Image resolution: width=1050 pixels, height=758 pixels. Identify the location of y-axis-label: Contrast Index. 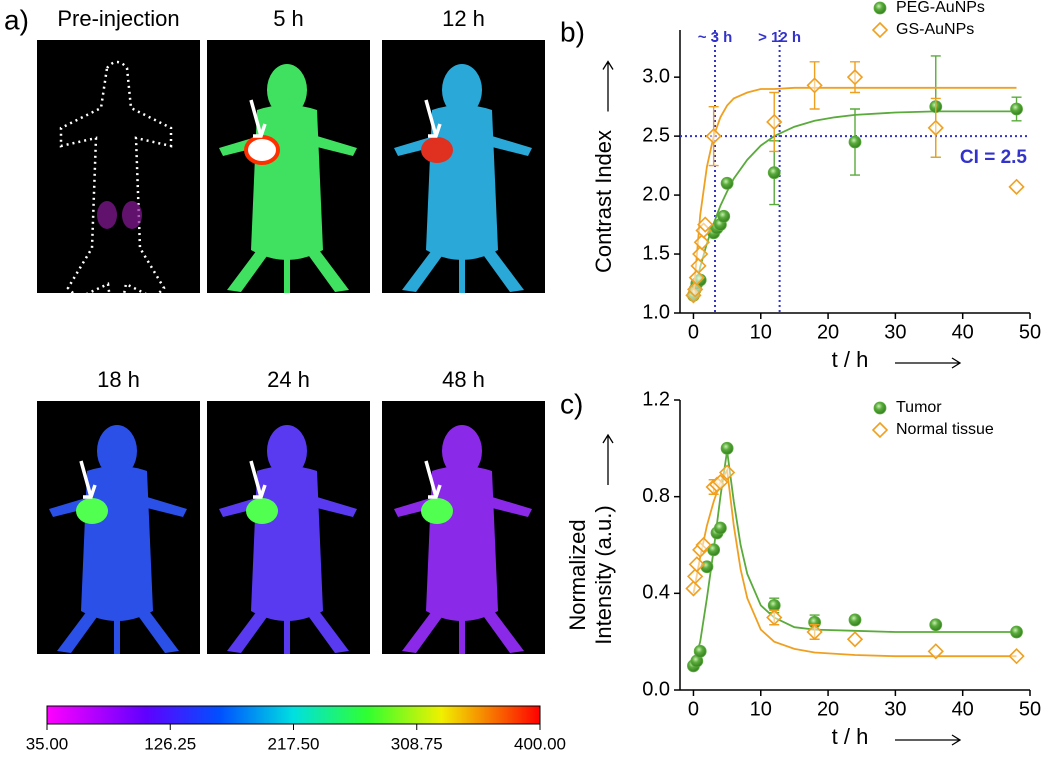
(603, 201).